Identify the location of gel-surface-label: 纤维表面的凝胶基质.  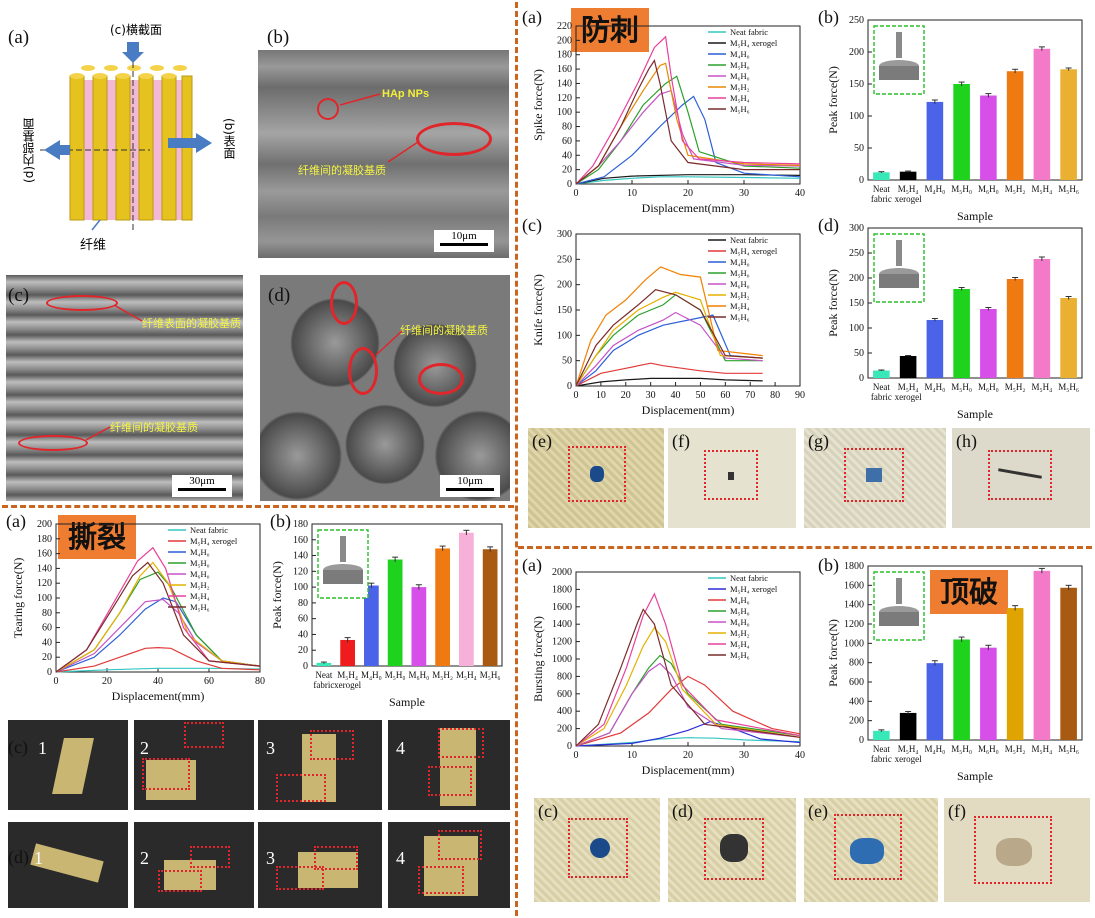
(191, 323).